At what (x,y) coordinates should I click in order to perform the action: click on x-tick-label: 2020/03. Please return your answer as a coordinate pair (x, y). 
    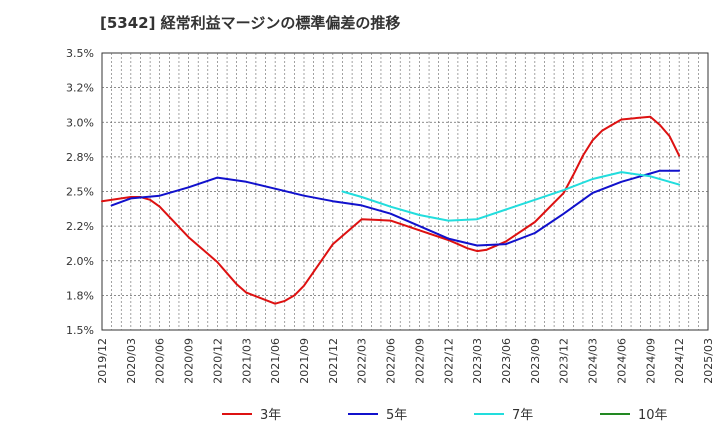
    Looking at the image, I should click on (131, 361).